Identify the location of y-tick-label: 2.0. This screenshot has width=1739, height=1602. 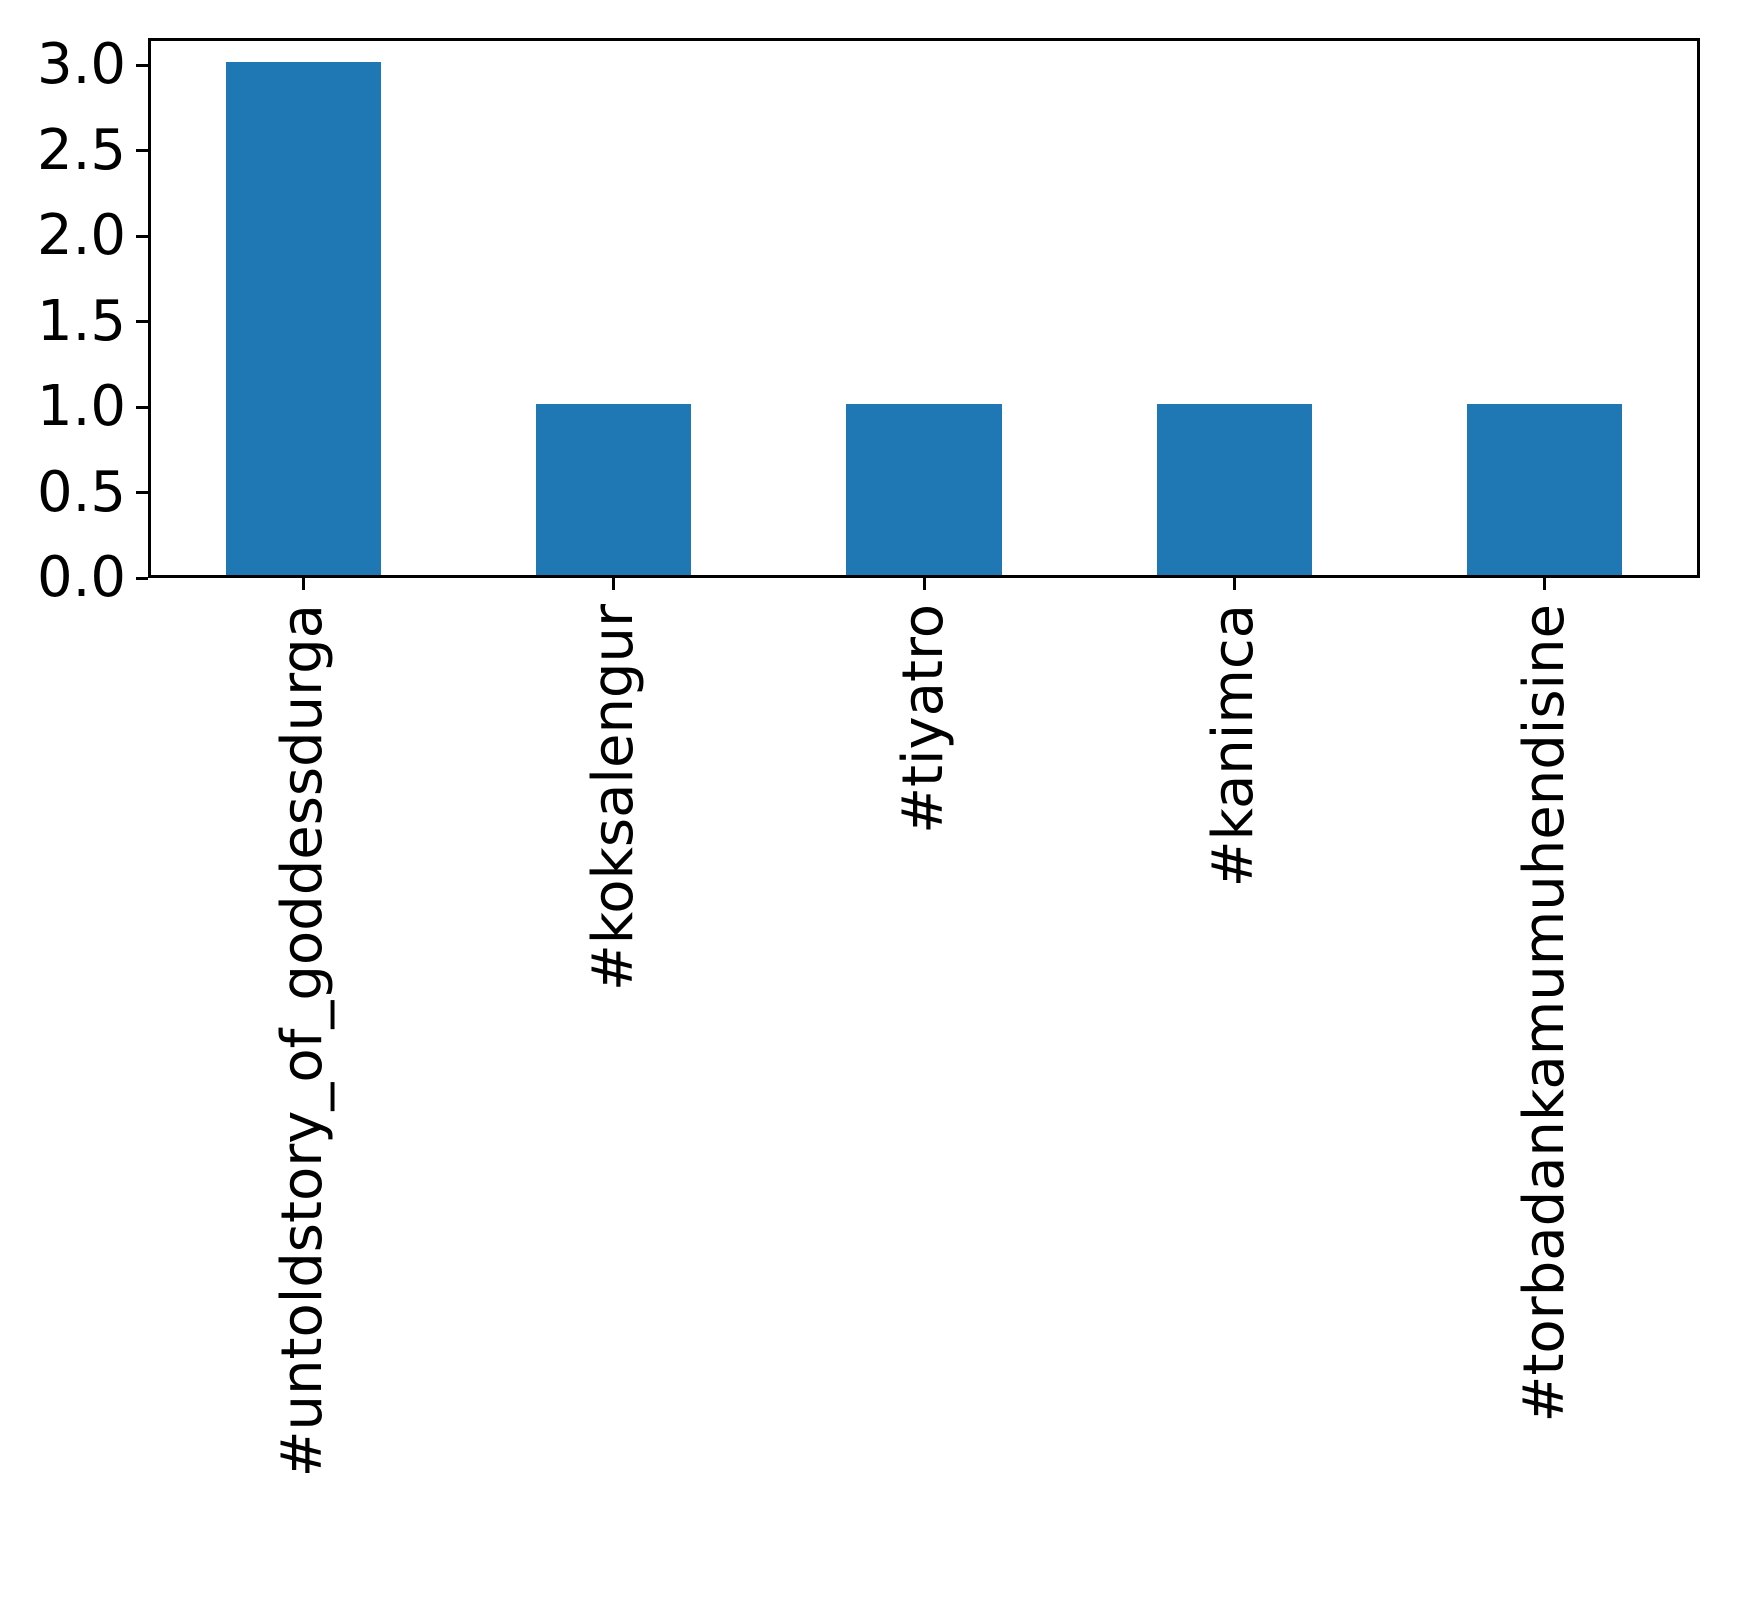
(81, 235).